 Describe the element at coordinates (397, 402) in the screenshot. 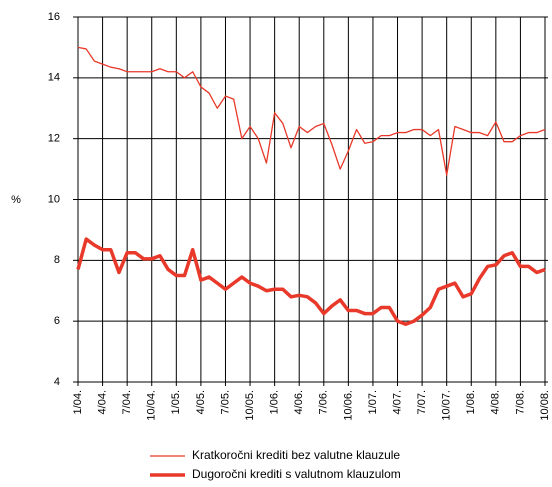

I see `x-tick-label: 4/07.` at that location.